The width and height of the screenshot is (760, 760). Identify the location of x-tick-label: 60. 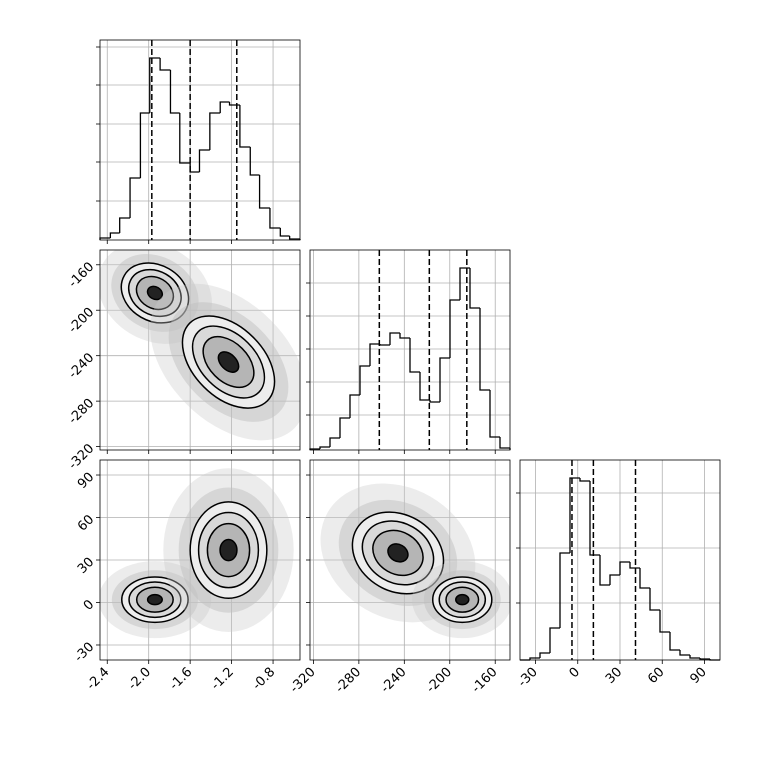
(656, 676).